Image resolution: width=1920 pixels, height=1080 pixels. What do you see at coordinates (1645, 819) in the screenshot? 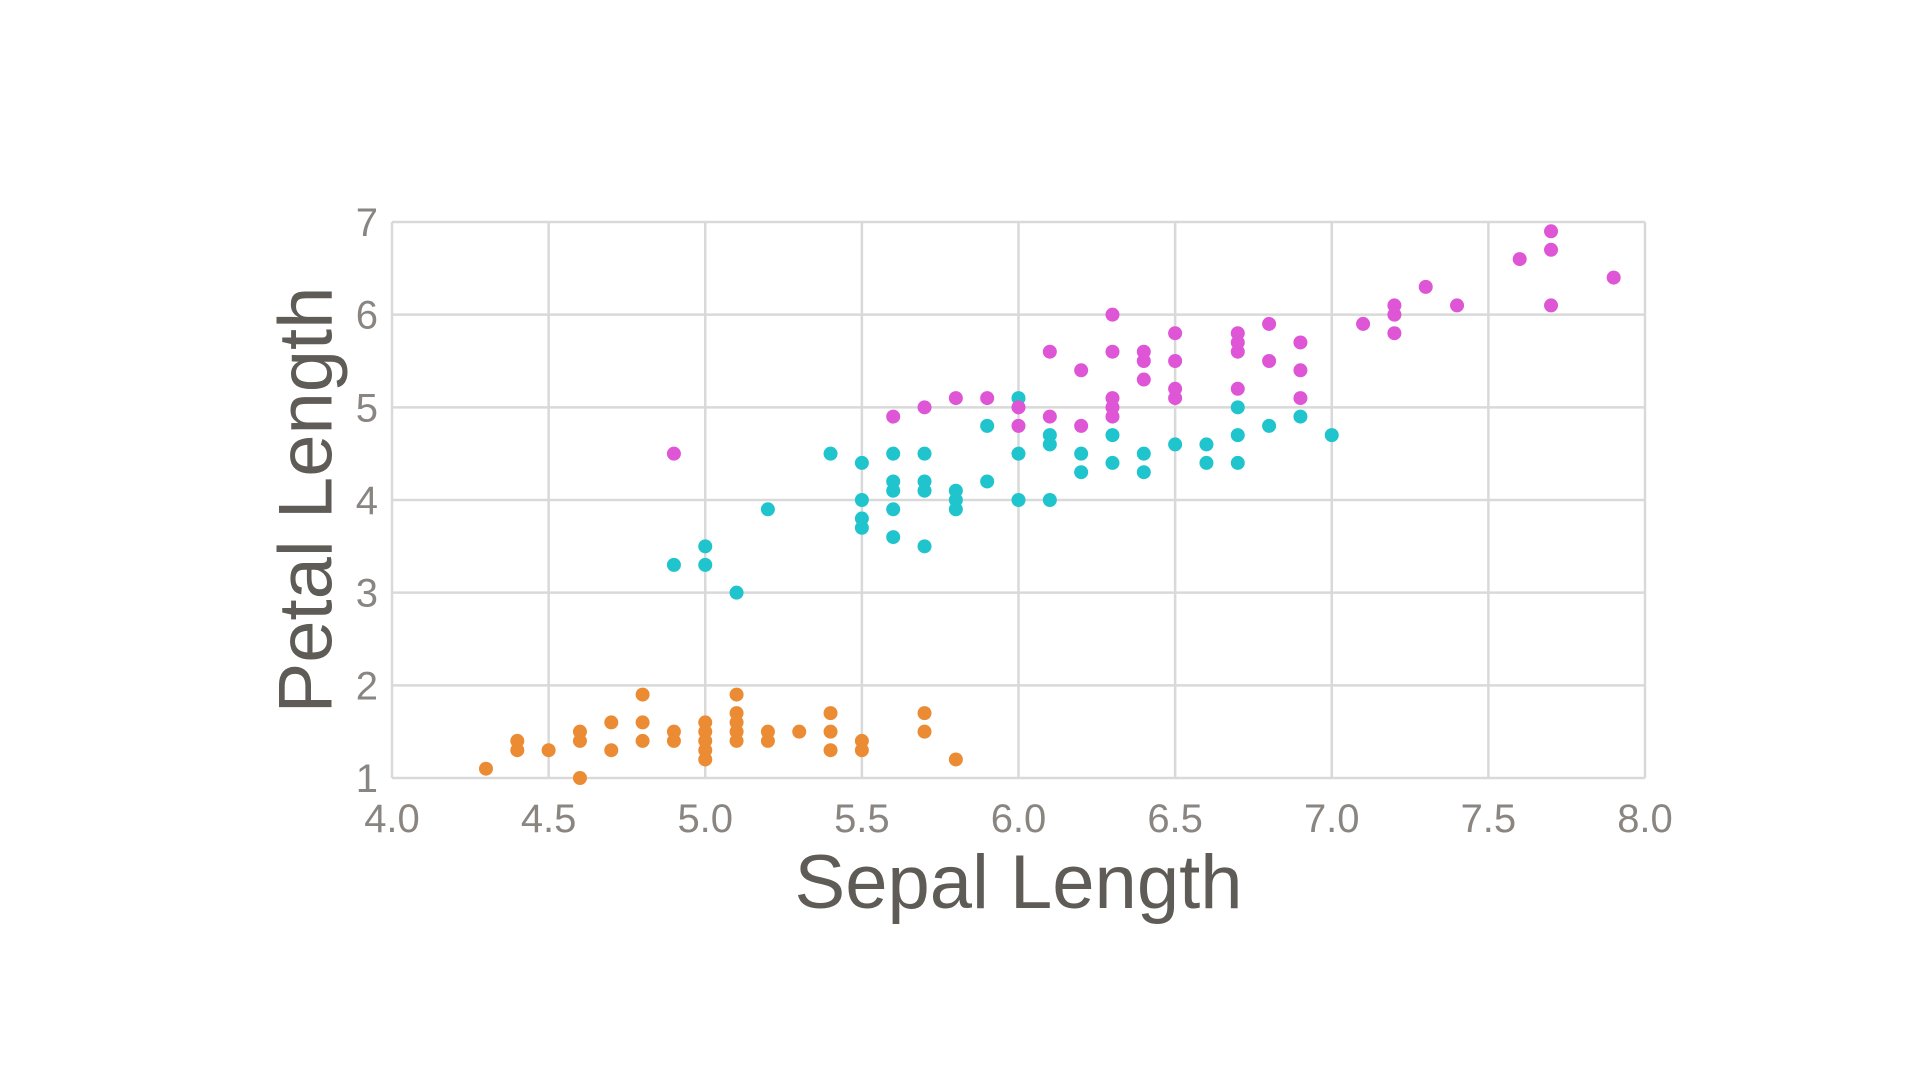
I see `x-tick-label: 8.0` at bounding box center [1645, 819].